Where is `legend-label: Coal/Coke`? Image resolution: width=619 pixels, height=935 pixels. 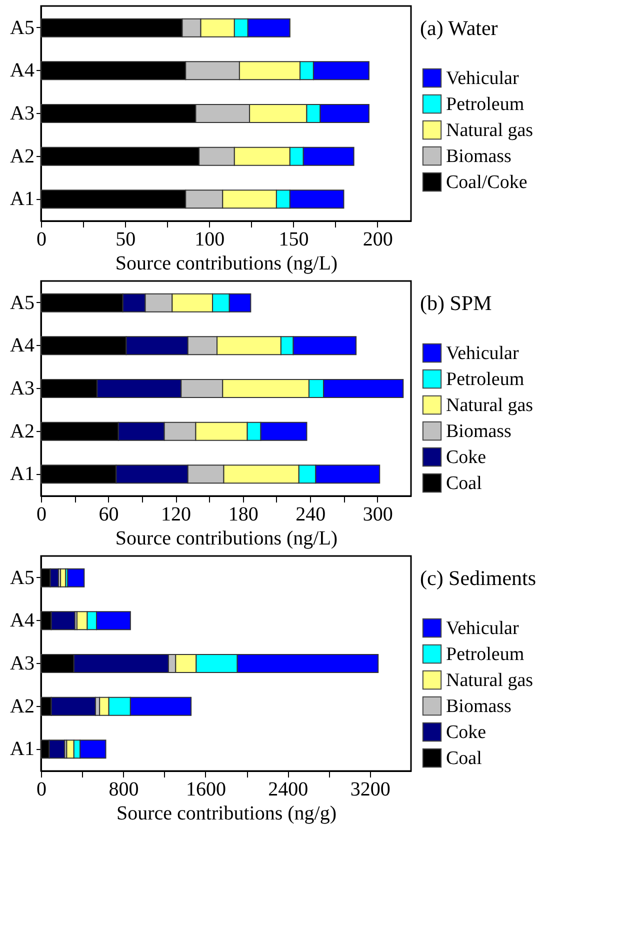 legend-label: Coal/Coke is located at coordinates (487, 182).